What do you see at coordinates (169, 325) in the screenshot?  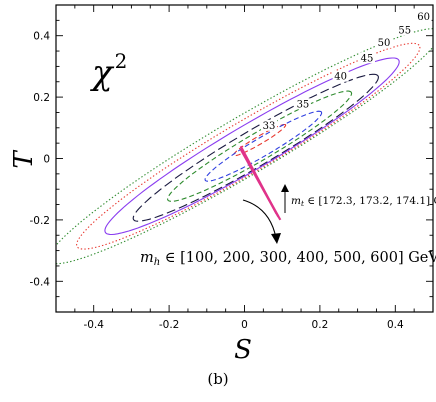 I see `x-tick-label: -0.2` at bounding box center [169, 325].